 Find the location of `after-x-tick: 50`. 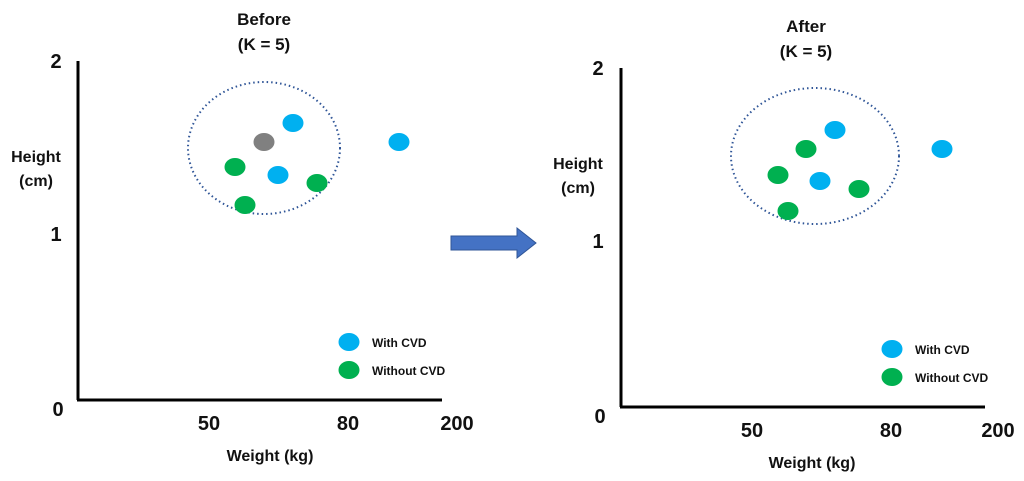

after-x-tick: 50 is located at coordinates (752, 431).